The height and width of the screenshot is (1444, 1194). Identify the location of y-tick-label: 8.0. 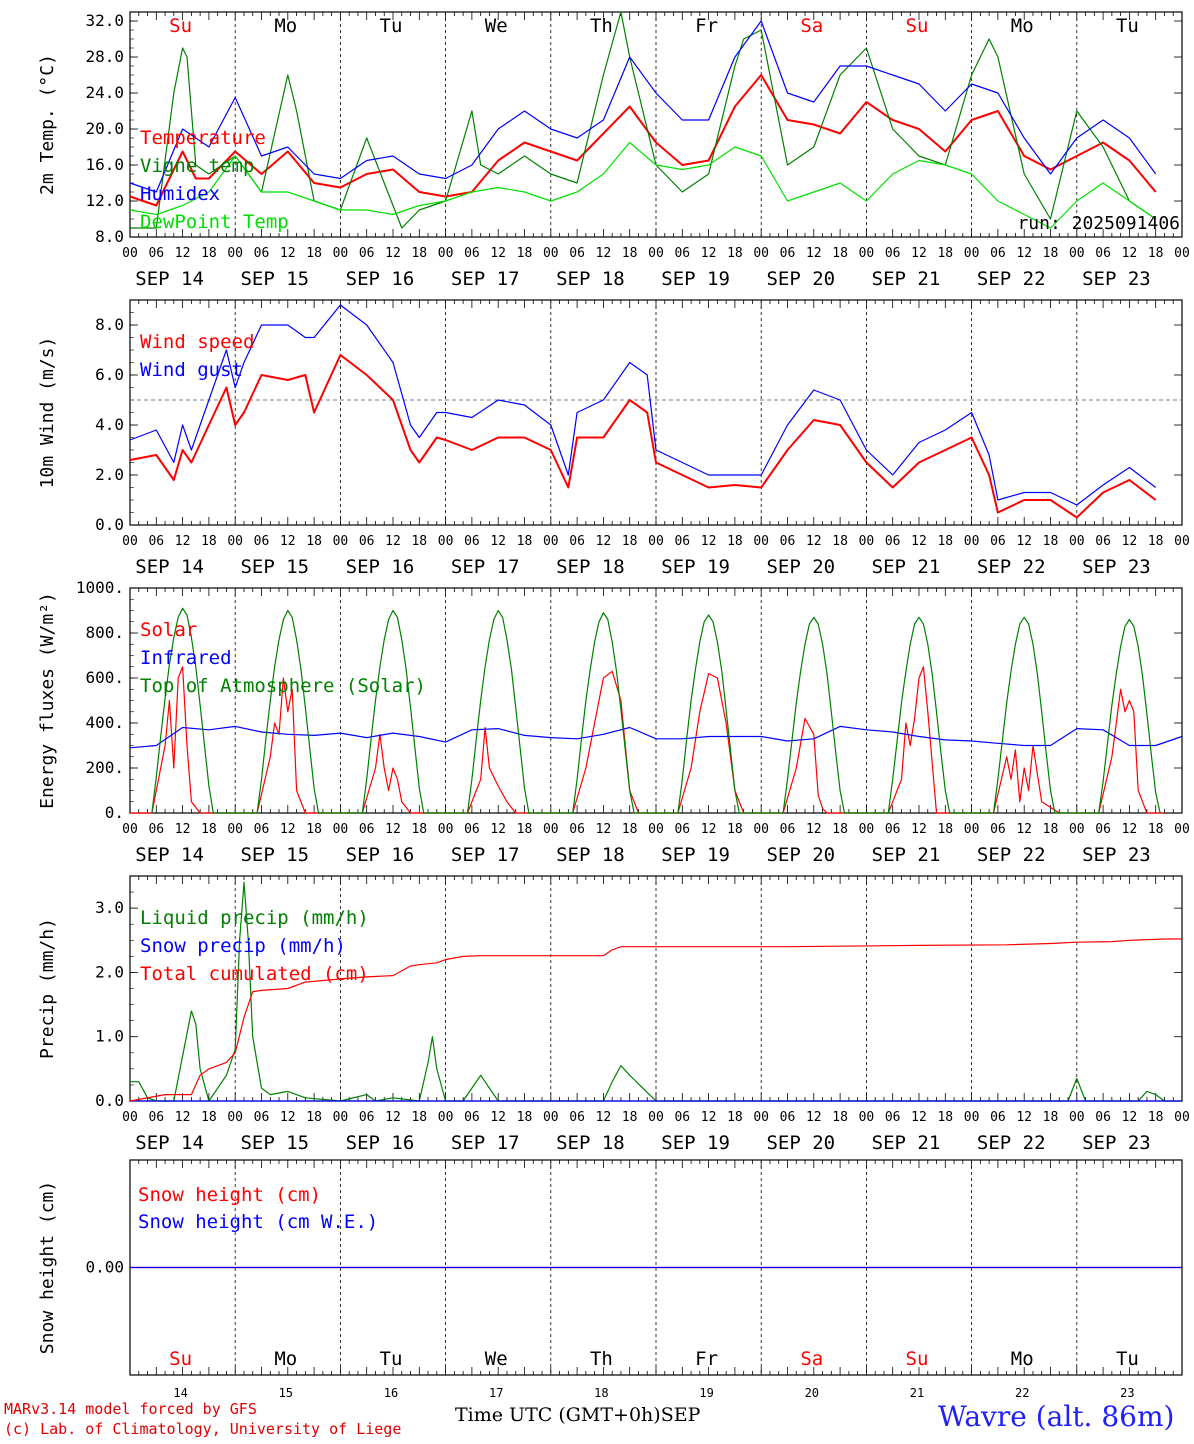
(109, 324).